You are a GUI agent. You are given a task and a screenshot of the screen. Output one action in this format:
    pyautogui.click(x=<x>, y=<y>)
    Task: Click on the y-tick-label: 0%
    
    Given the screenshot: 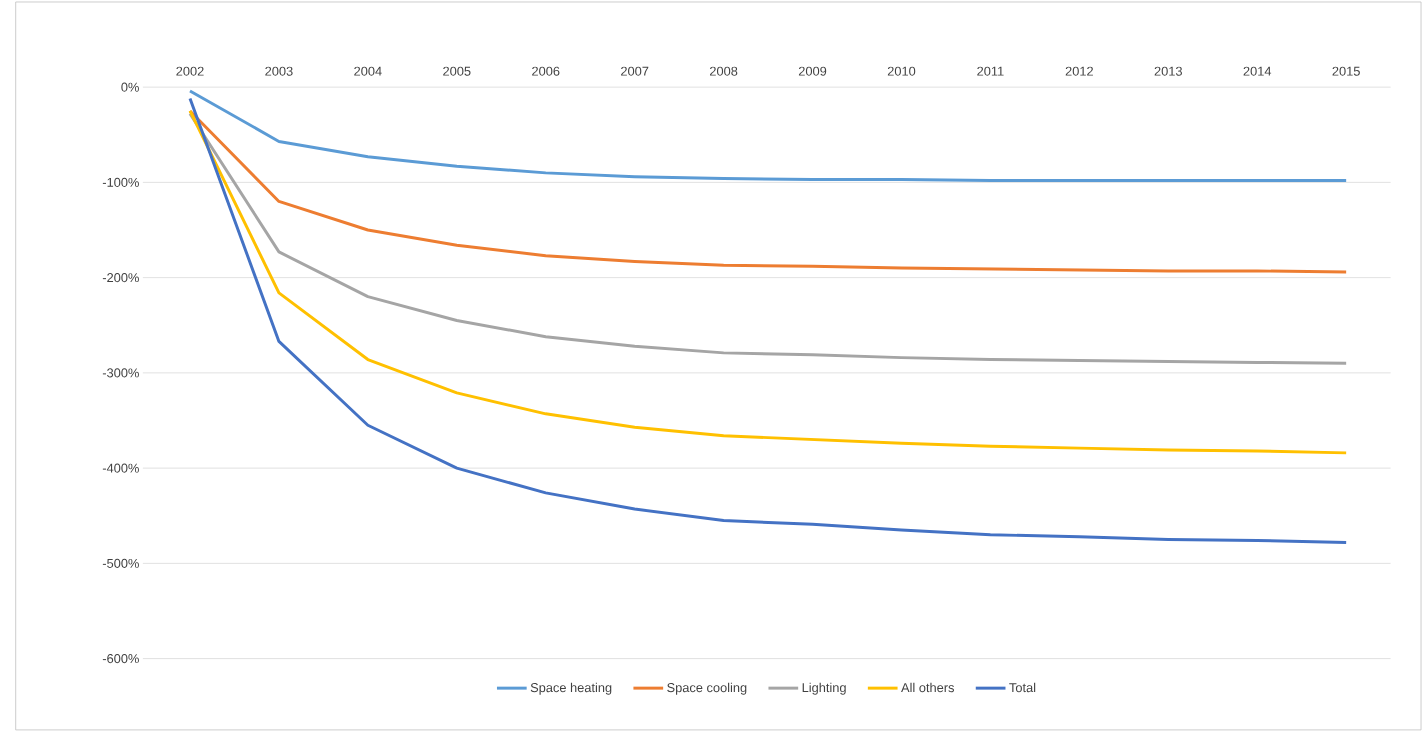 What is the action you would take?
    pyautogui.click(x=130, y=87)
    